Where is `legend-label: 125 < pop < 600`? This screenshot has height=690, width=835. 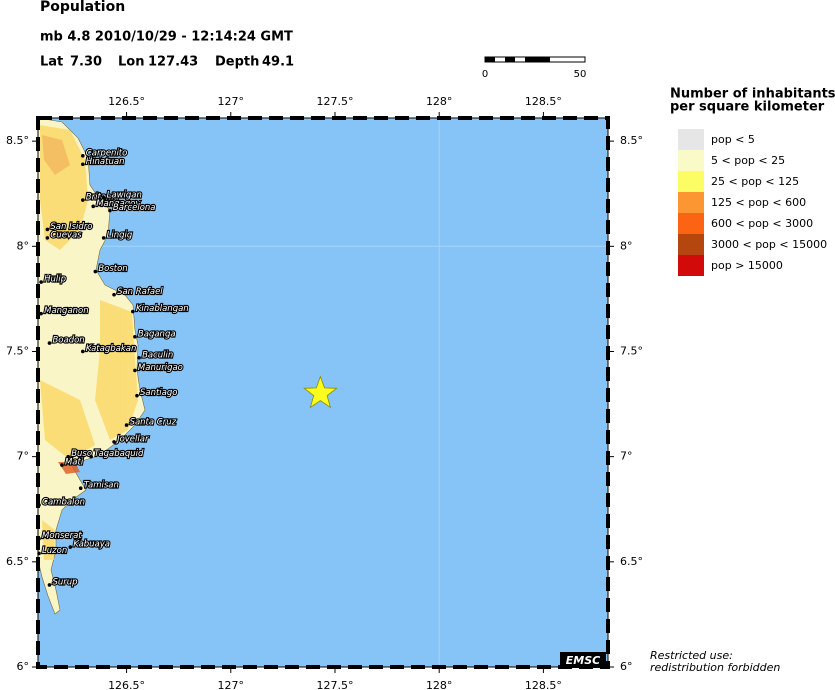
legend-label: 125 < pop < 600 is located at coordinates (758, 202).